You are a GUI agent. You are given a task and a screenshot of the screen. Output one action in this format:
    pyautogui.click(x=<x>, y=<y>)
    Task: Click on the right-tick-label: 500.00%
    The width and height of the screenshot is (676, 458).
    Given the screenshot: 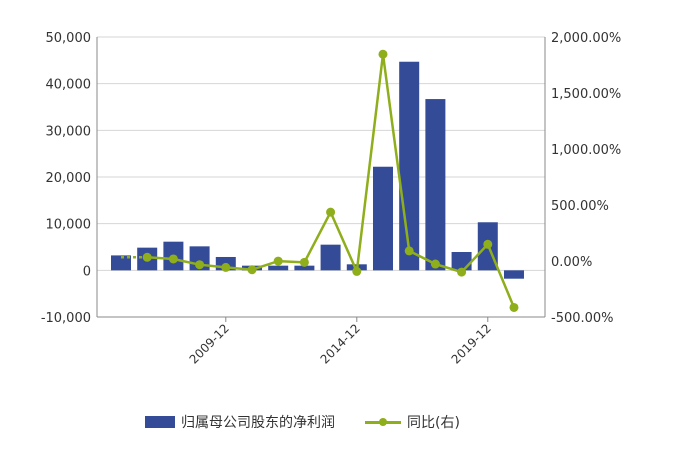 What is the action you would take?
    pyautogui.click(x=580, y=206)
    